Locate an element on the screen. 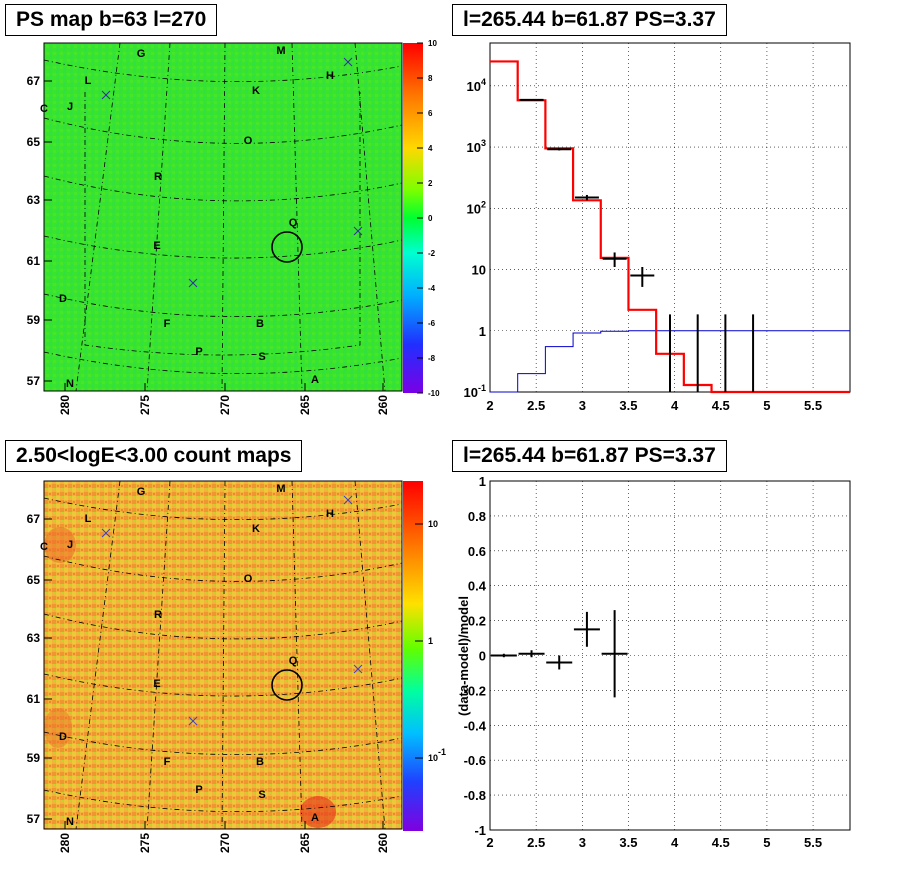 This screenshot has height=875, width=898. y-tick-label: 57 is located at coordinates (34, 819).